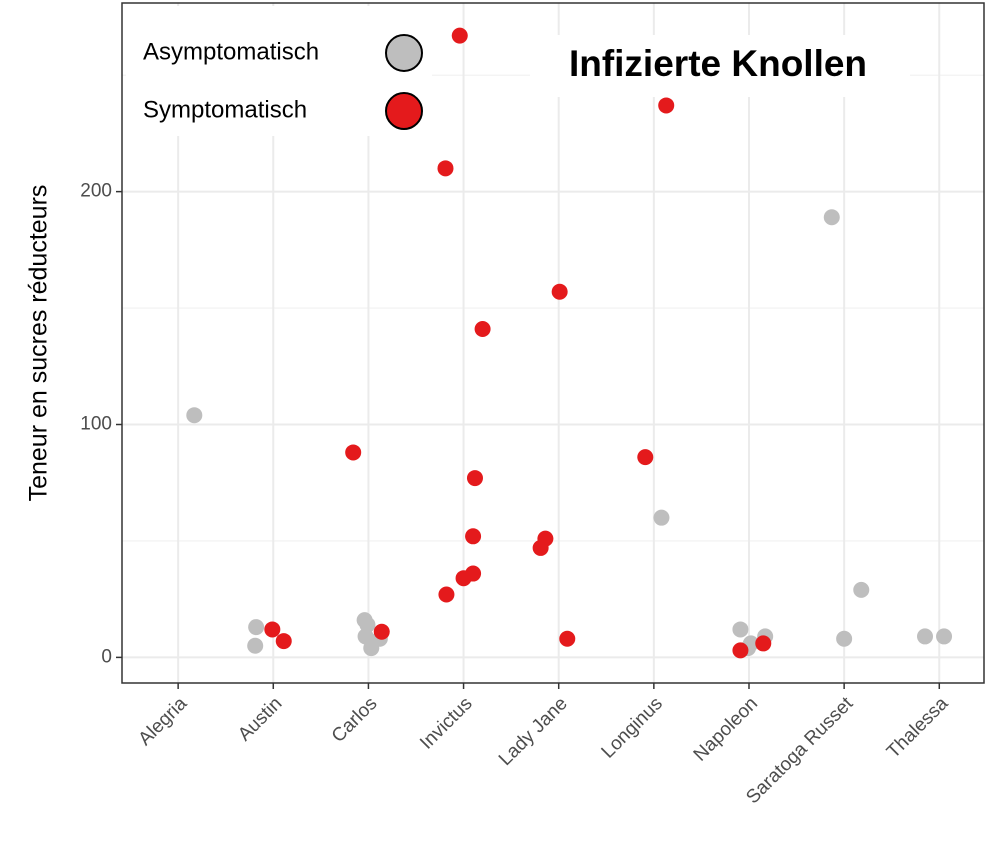 This screenshot has width=985, height=842. What do you see at coordinates (726, 729) in the screenshot?
I see `x-tick-label: Napoleon` at bounding box center [726, 729].